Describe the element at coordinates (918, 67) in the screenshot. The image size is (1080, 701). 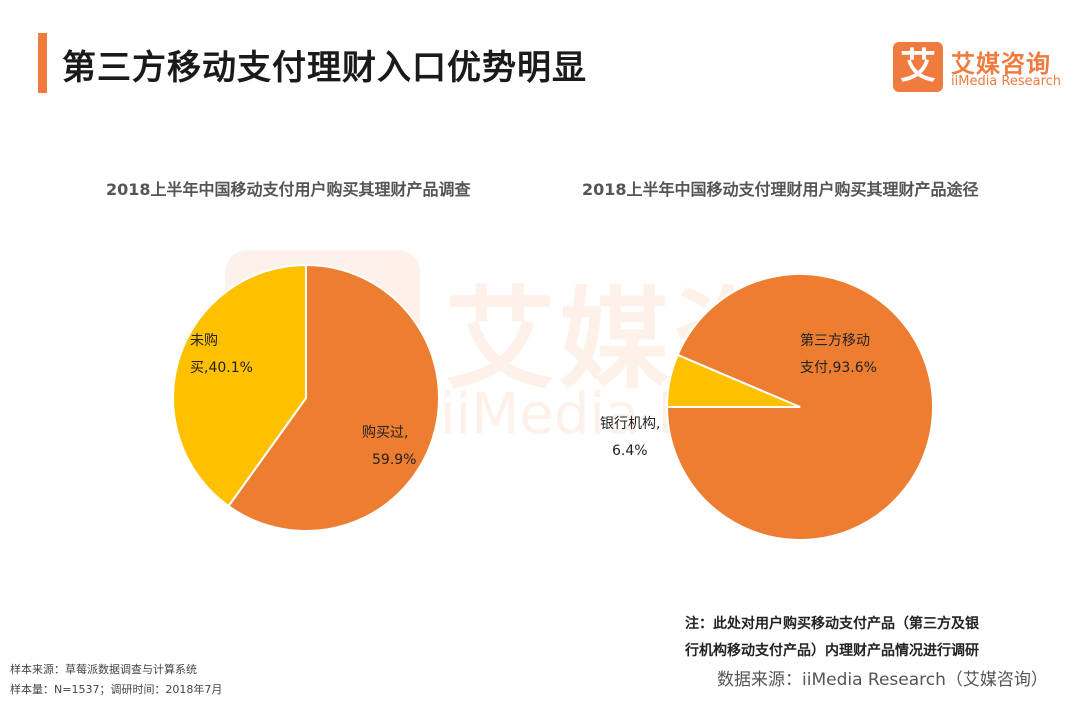
I see `logo-mark: 艾` at that location.